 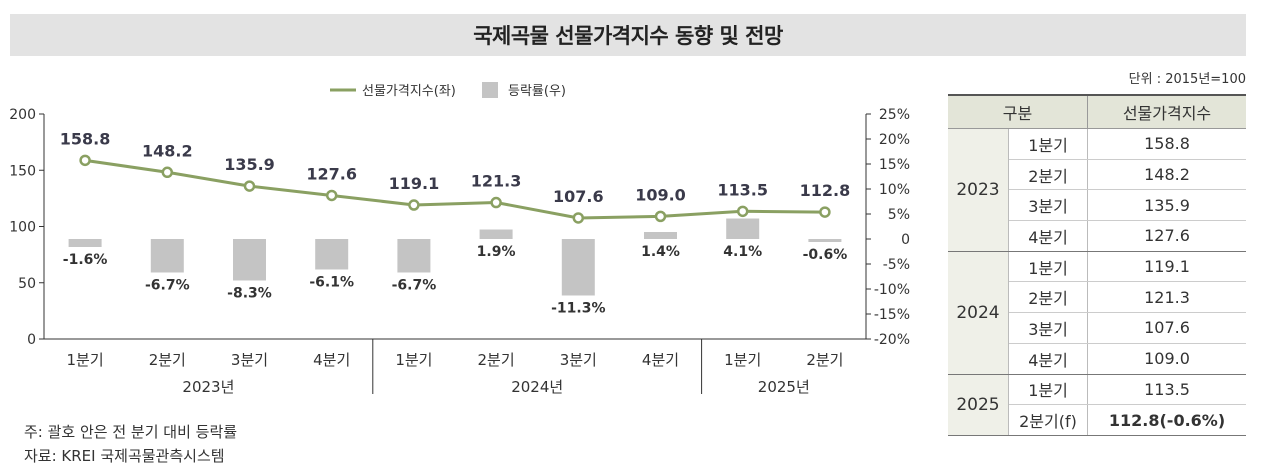 I want to click on table-row: 2024 1분기 119.1, so click(x=1097, y=313).